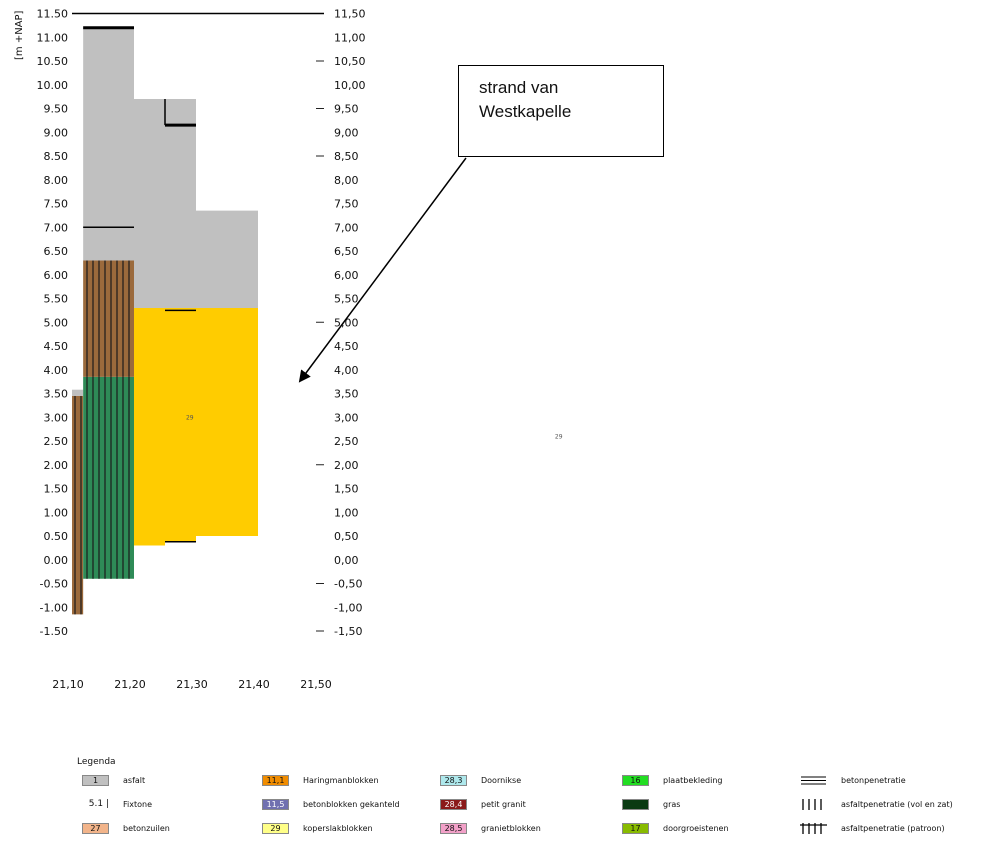  Describe the element at coordinates (316, 684) in the screenshot. I see `x-tick-label: 21,50` at that location.